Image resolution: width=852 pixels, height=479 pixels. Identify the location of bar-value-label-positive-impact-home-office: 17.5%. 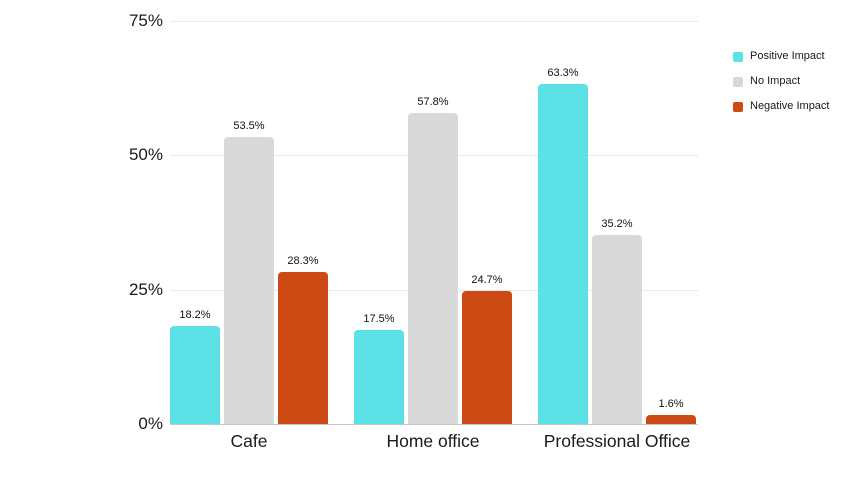
(379, 318).